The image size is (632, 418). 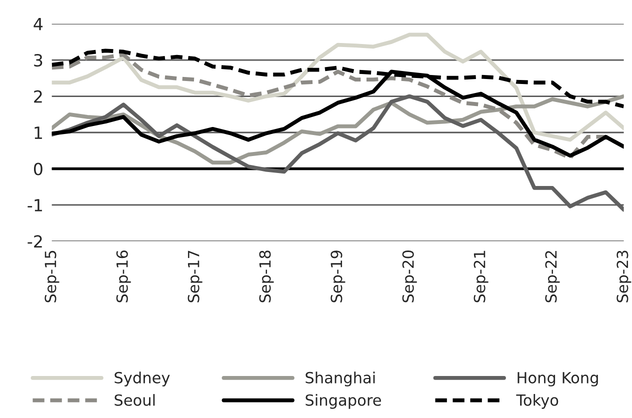 What do you see at coordinates (123, 276) in the screenshot?
I see `x-tick-label: Sep-16` at bounding box center [123, 276].